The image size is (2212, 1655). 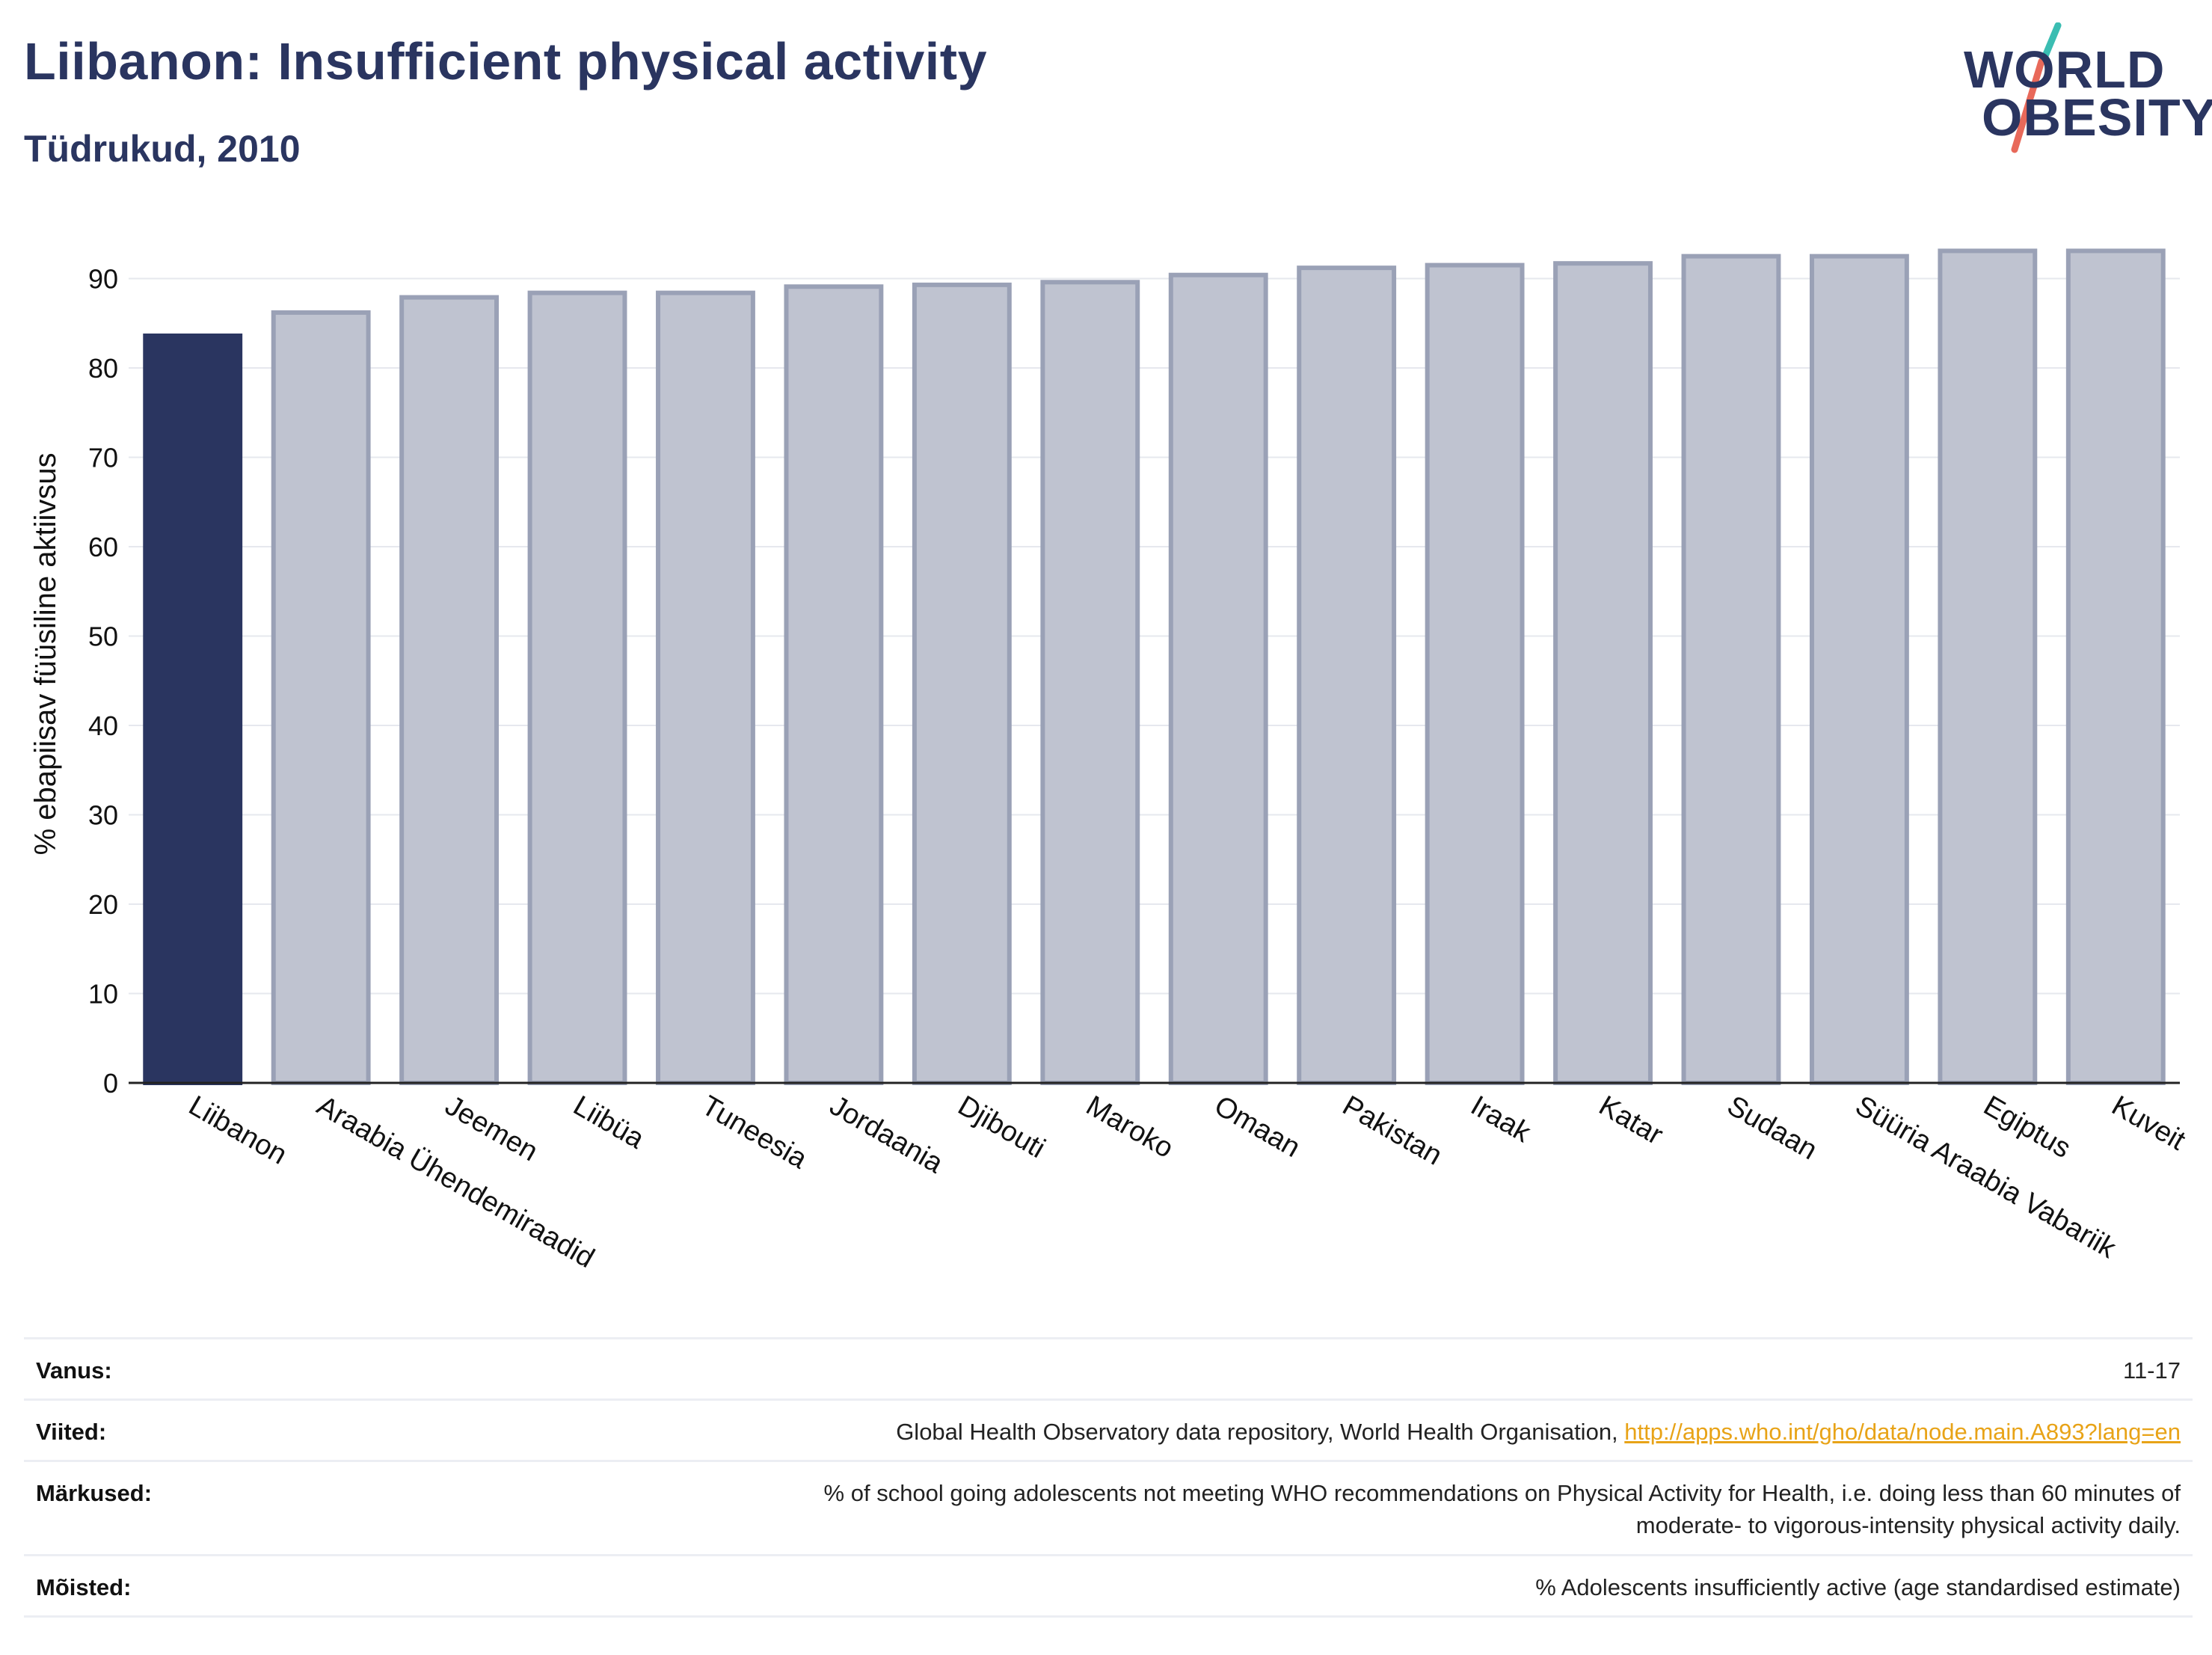 What do you see at coordinates (94, 1493) in the screenshot?
I see `meta-key-notes: Märkused:` at bounding box center [94, 1493].